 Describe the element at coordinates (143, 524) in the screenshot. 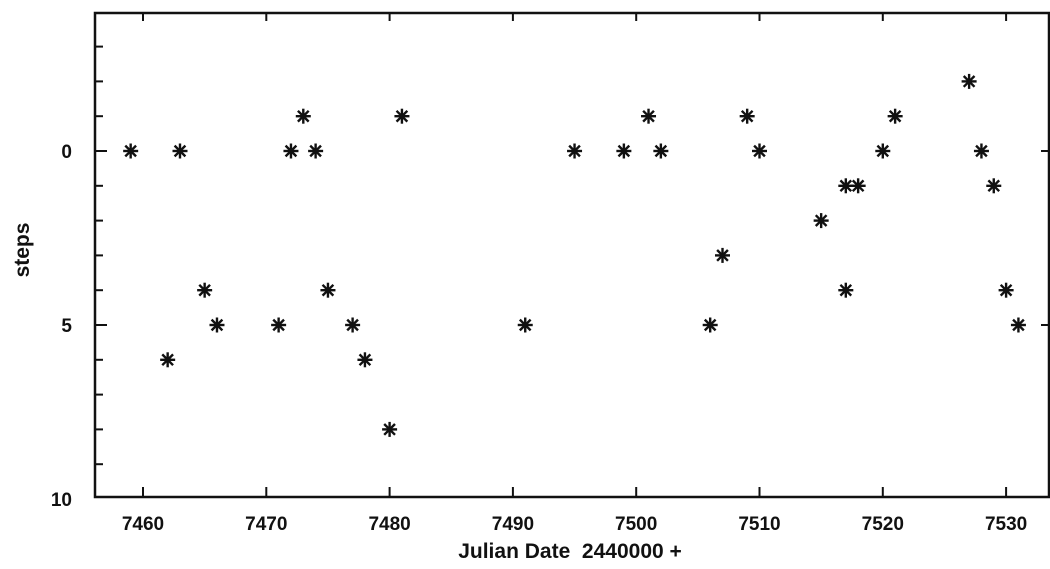

I see `x-tick-label: 7460` at that location.